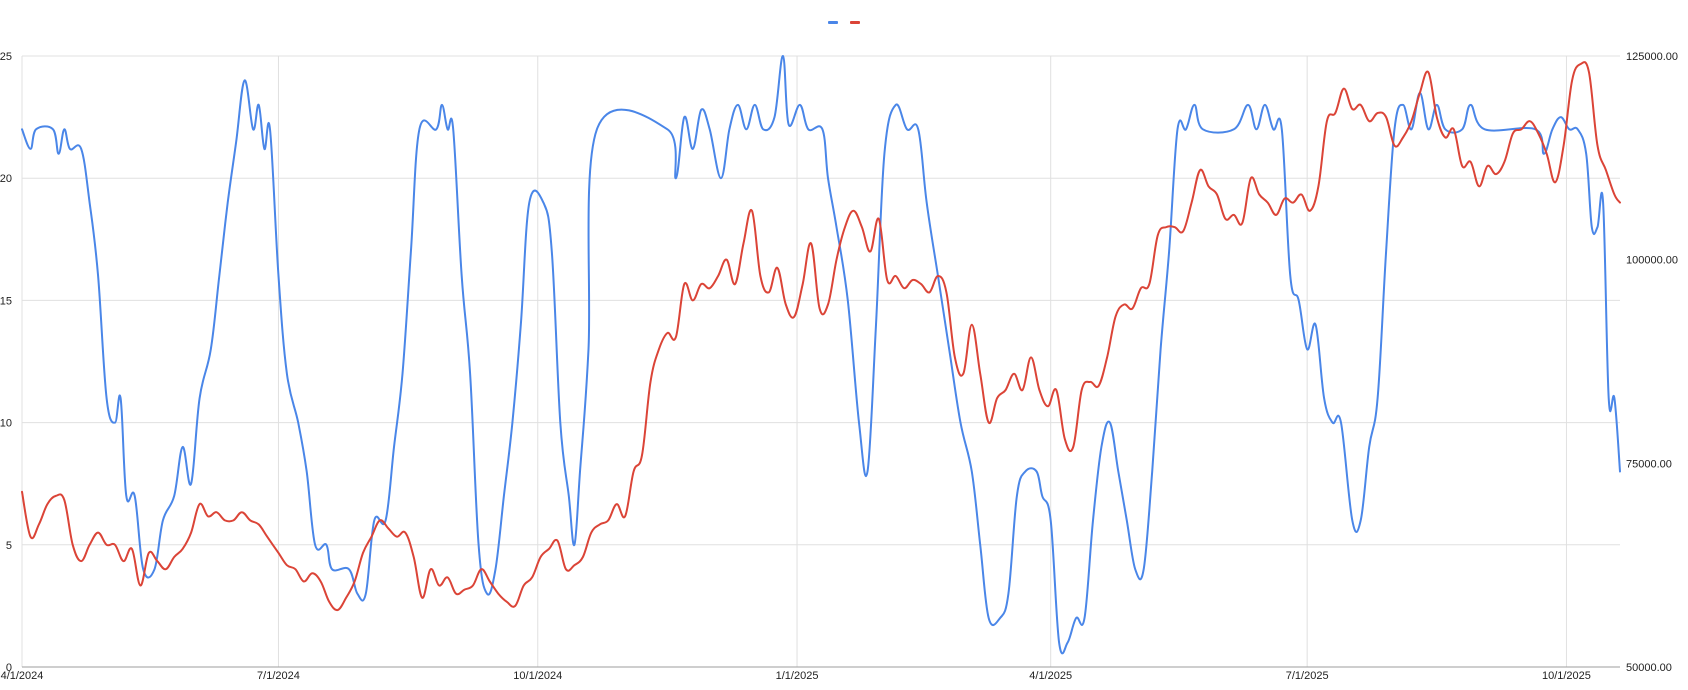  Describe the element at coordinates (6, 57) in the screenshot. I see `y-left-tick-label: 25` at that location.